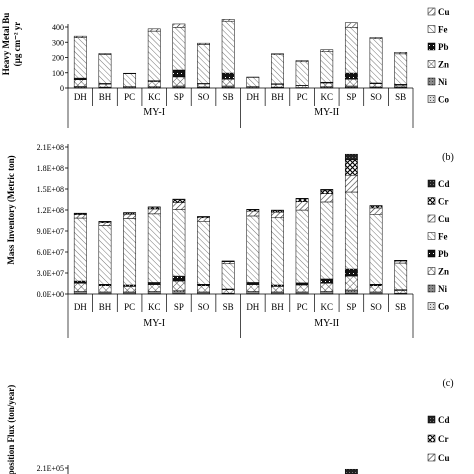 This screenshot has width=474, height=474. What do you see at coordinates (50, 189) in the screenshot?
I see `y-tick-label: 1.5E+08` at bounding box center [50, 189].